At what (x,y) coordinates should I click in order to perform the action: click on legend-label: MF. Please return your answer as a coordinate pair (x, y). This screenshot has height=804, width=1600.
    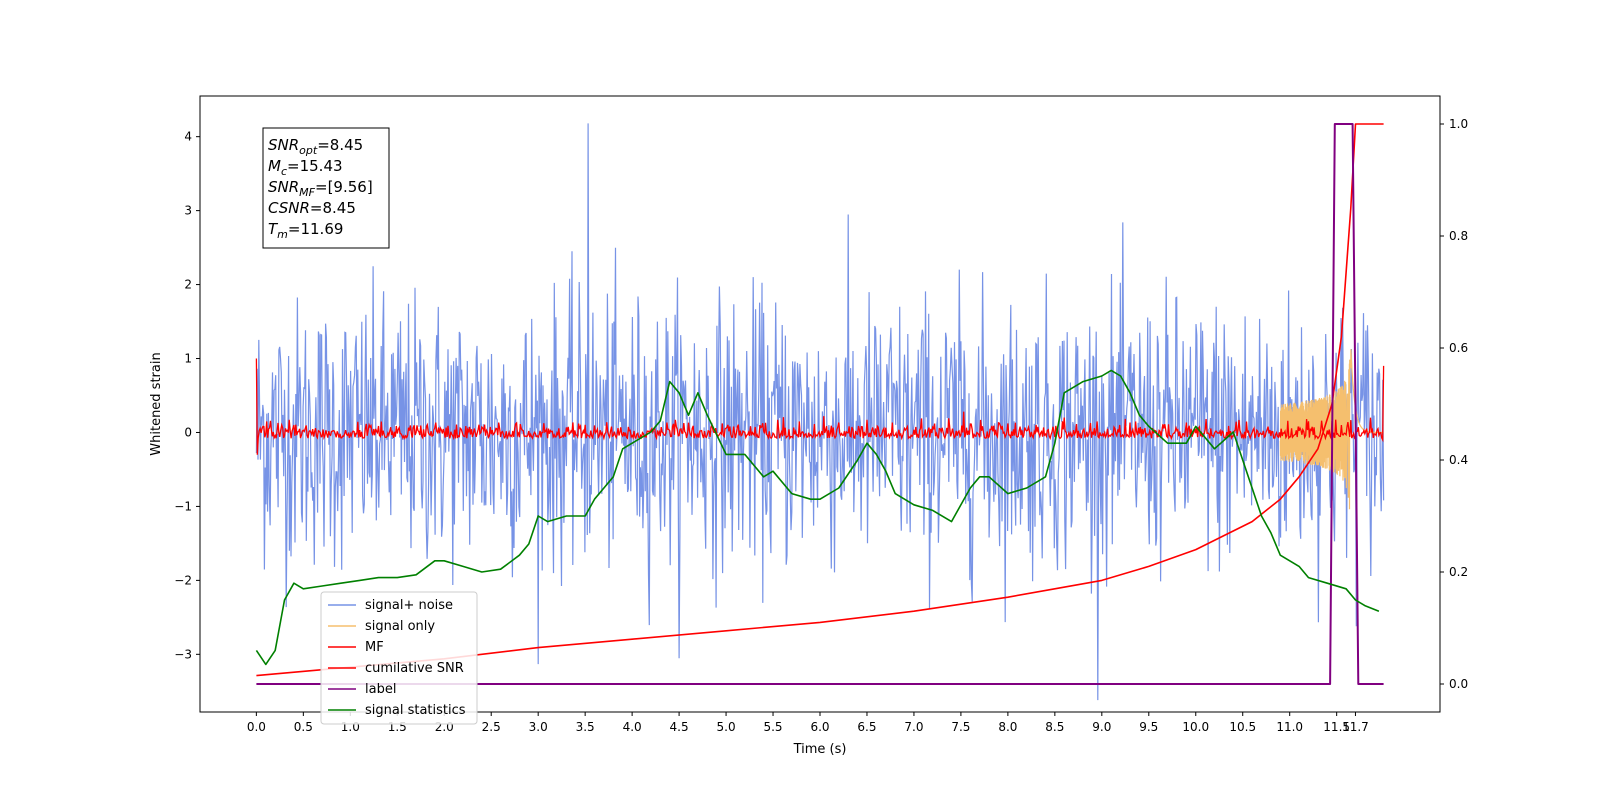
    Looking at the image, I should click on (374, 647).